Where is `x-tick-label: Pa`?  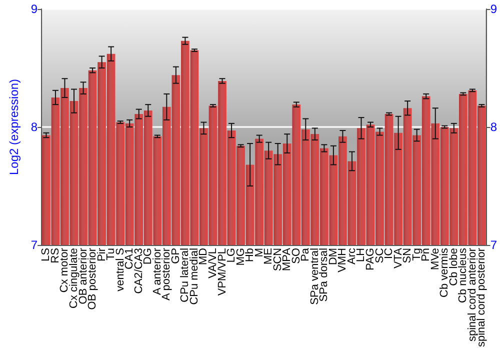 x-tick-label: Pa is located at coordinates (306, 254).